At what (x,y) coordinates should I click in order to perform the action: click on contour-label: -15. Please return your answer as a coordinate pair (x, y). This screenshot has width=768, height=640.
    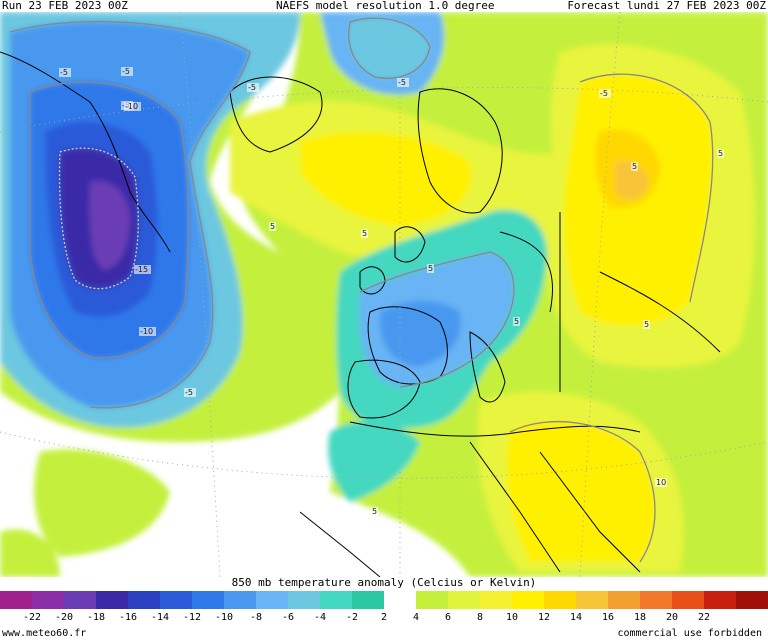
    Looking at the image, I should click on (141, 269).